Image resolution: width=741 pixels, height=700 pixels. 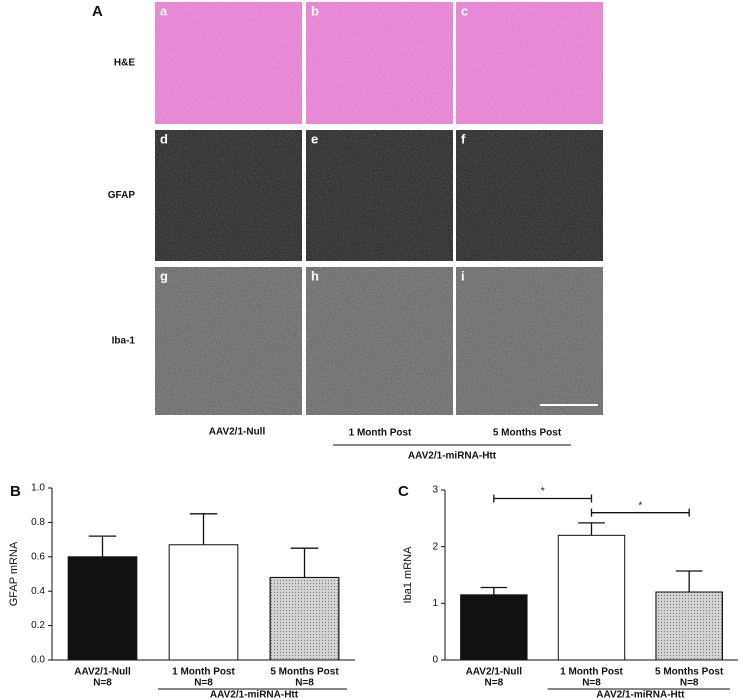 I want to click on tile-letter: i, so click(x=463, y=275).